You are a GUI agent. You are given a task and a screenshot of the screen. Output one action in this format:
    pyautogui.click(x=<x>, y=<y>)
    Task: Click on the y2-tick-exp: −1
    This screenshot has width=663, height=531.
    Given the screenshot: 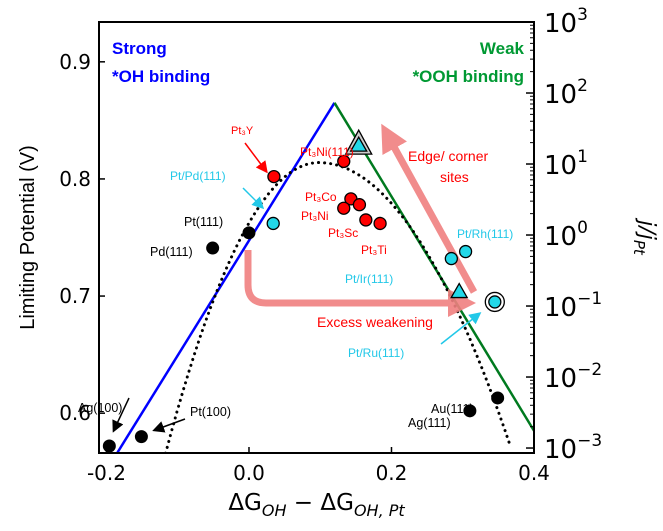 What is the action you would take?
    pyautogui.click(x=589, y=299)
    